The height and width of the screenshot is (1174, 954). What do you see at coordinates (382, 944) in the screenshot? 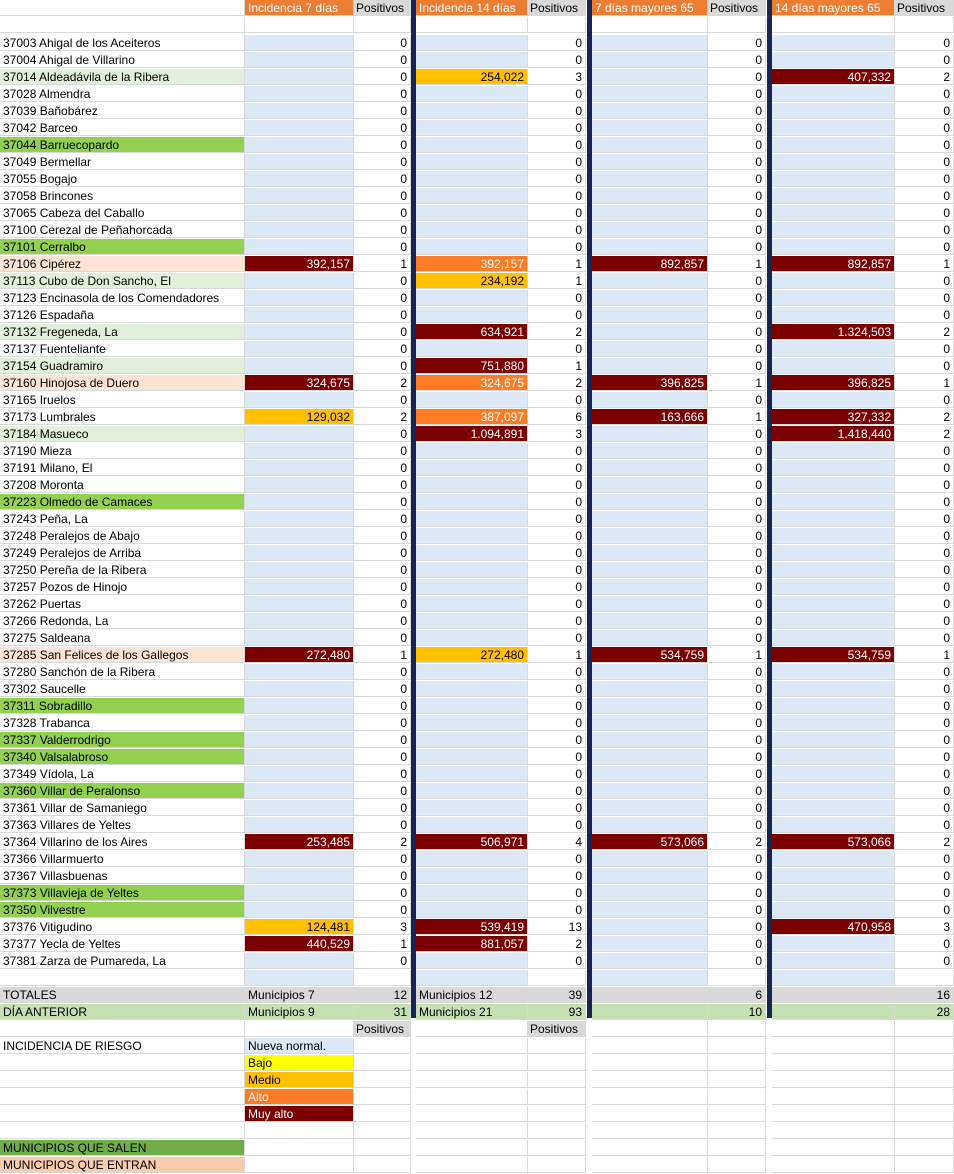
I see `positivos-7-cell: 1` at bounding box center [382, 944].